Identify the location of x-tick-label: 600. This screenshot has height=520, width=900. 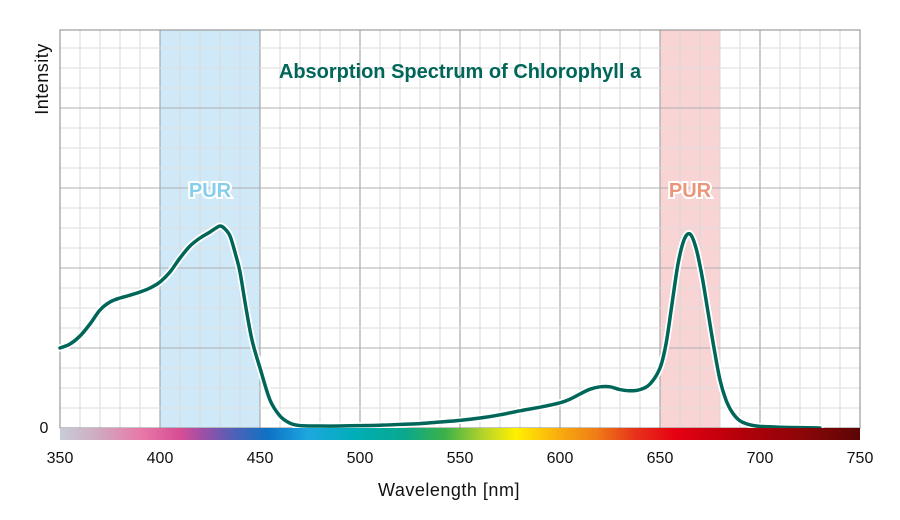
(560, 458).